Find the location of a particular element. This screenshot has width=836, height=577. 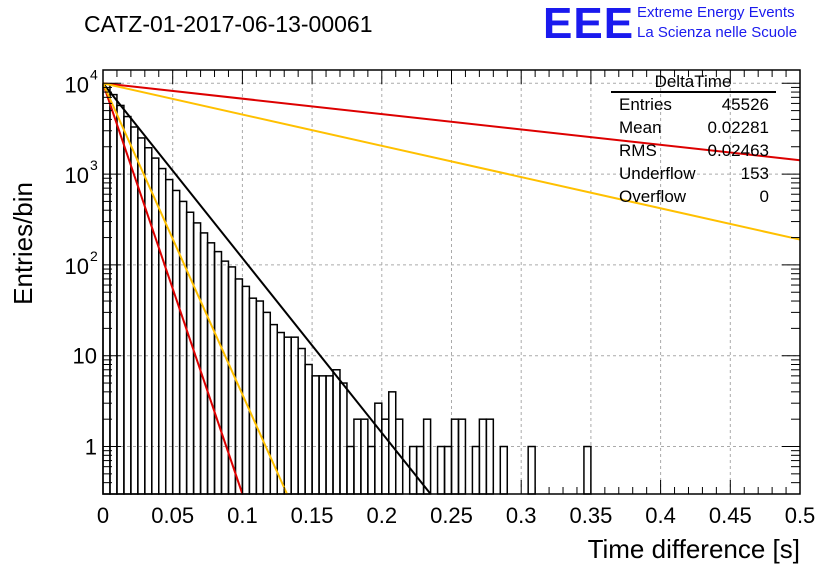

stats-value: 0 is located at coordinates (764, 196).